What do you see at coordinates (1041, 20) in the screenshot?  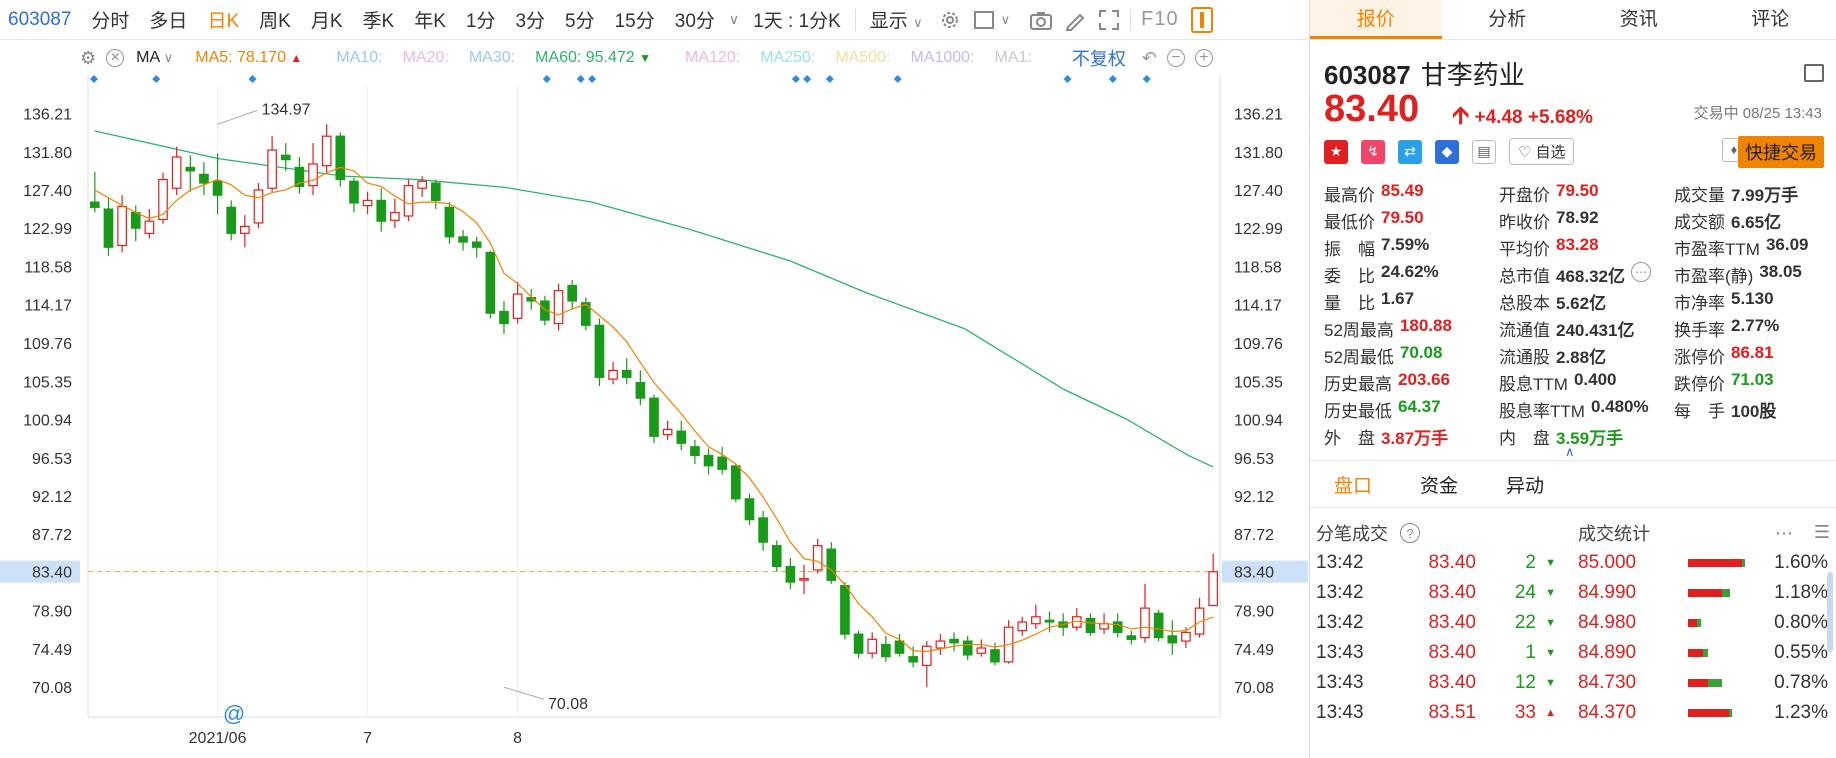 I see `camera-icon` at bounding box center [1041, 20].